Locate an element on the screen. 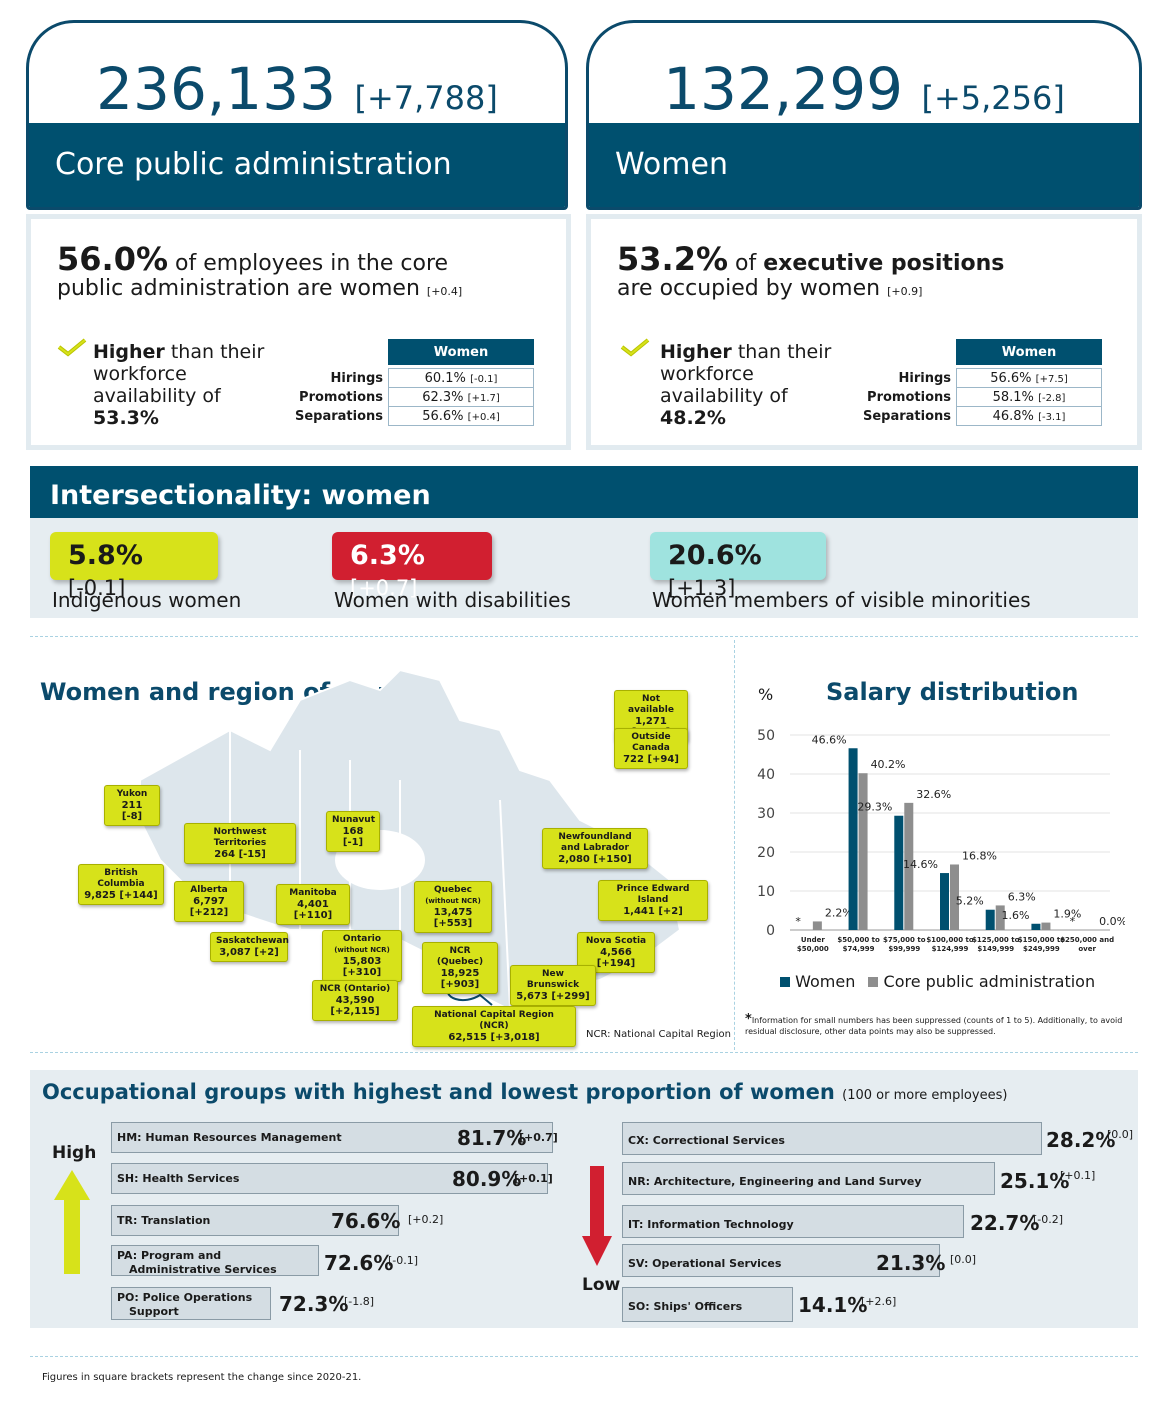 This screenshot has width=1170, height=1408. data-label: 46.6% is located at coordinates (829, 739).